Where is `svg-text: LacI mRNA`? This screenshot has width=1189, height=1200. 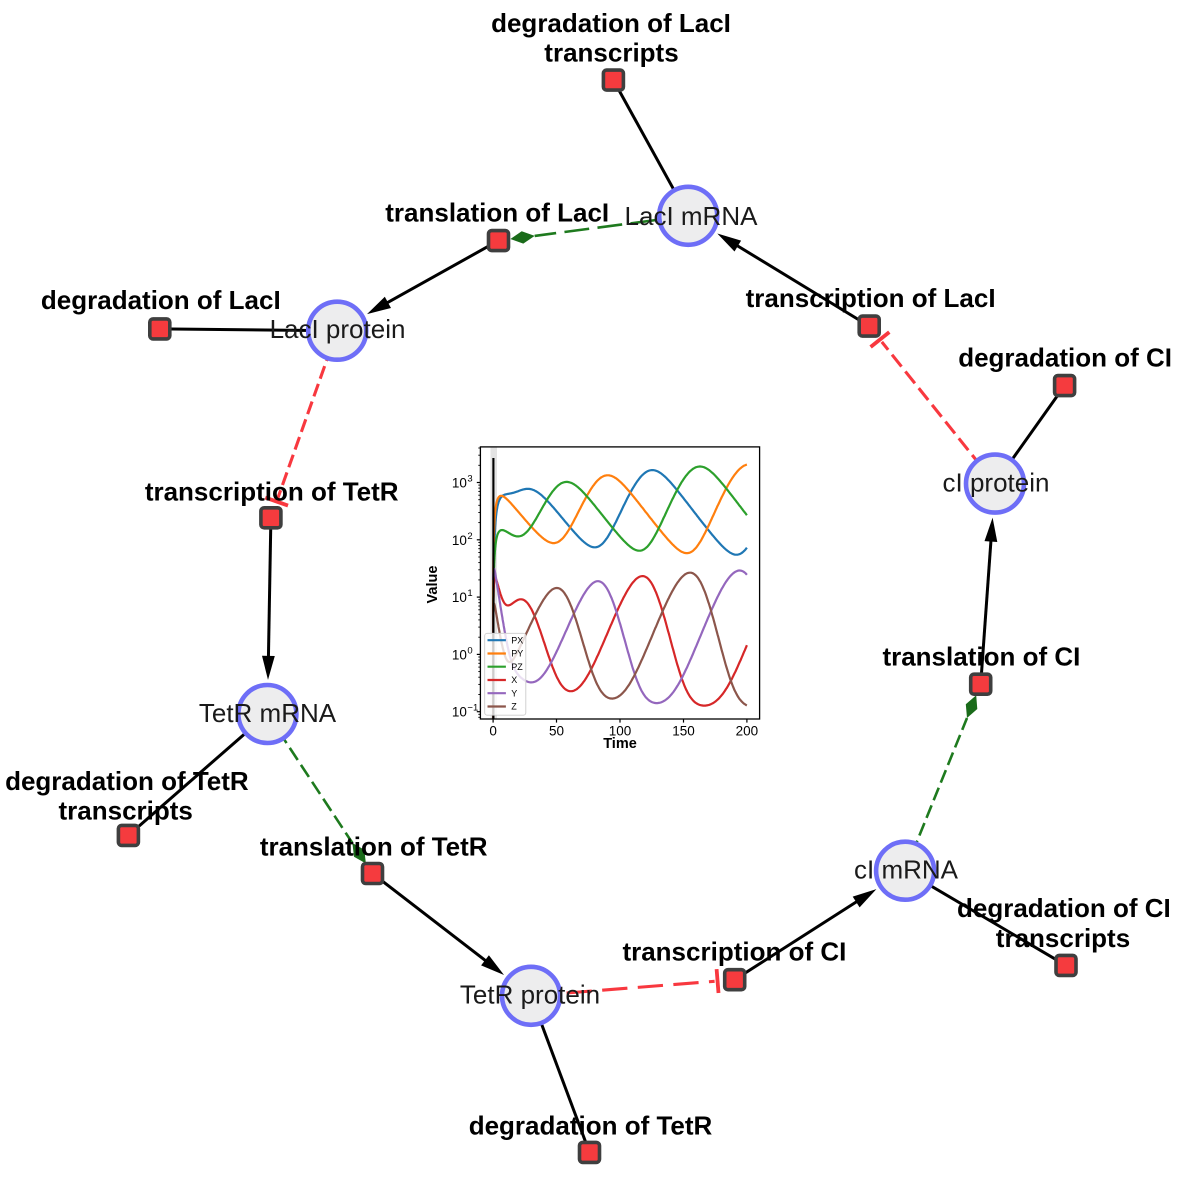
svg-text: LacI mRNA is located at coordinates (692, 216).